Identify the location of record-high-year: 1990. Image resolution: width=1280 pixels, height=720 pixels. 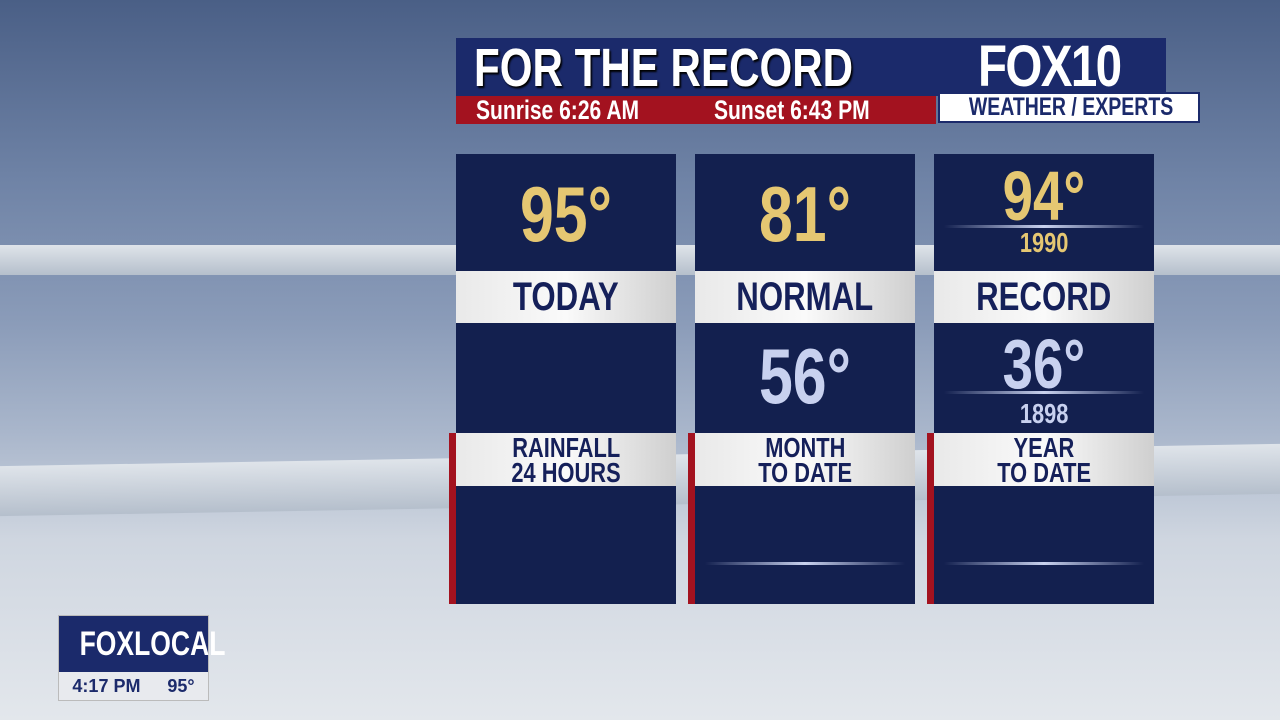
(1044, 242).